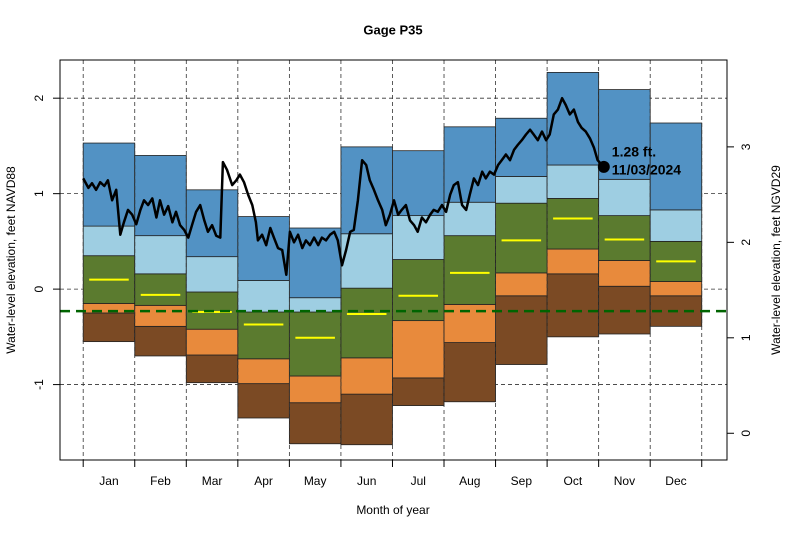 This screenshot has height=533, width=800. I want to click on x-tick-label: Sep, so click(522, 481).